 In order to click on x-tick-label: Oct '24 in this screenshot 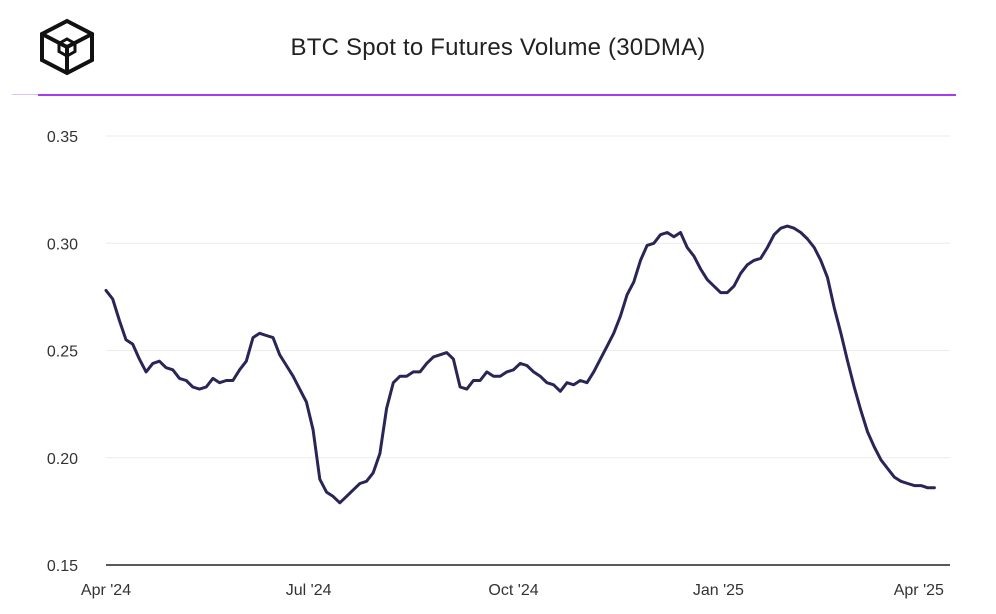, I will do `click(513, 590)`.